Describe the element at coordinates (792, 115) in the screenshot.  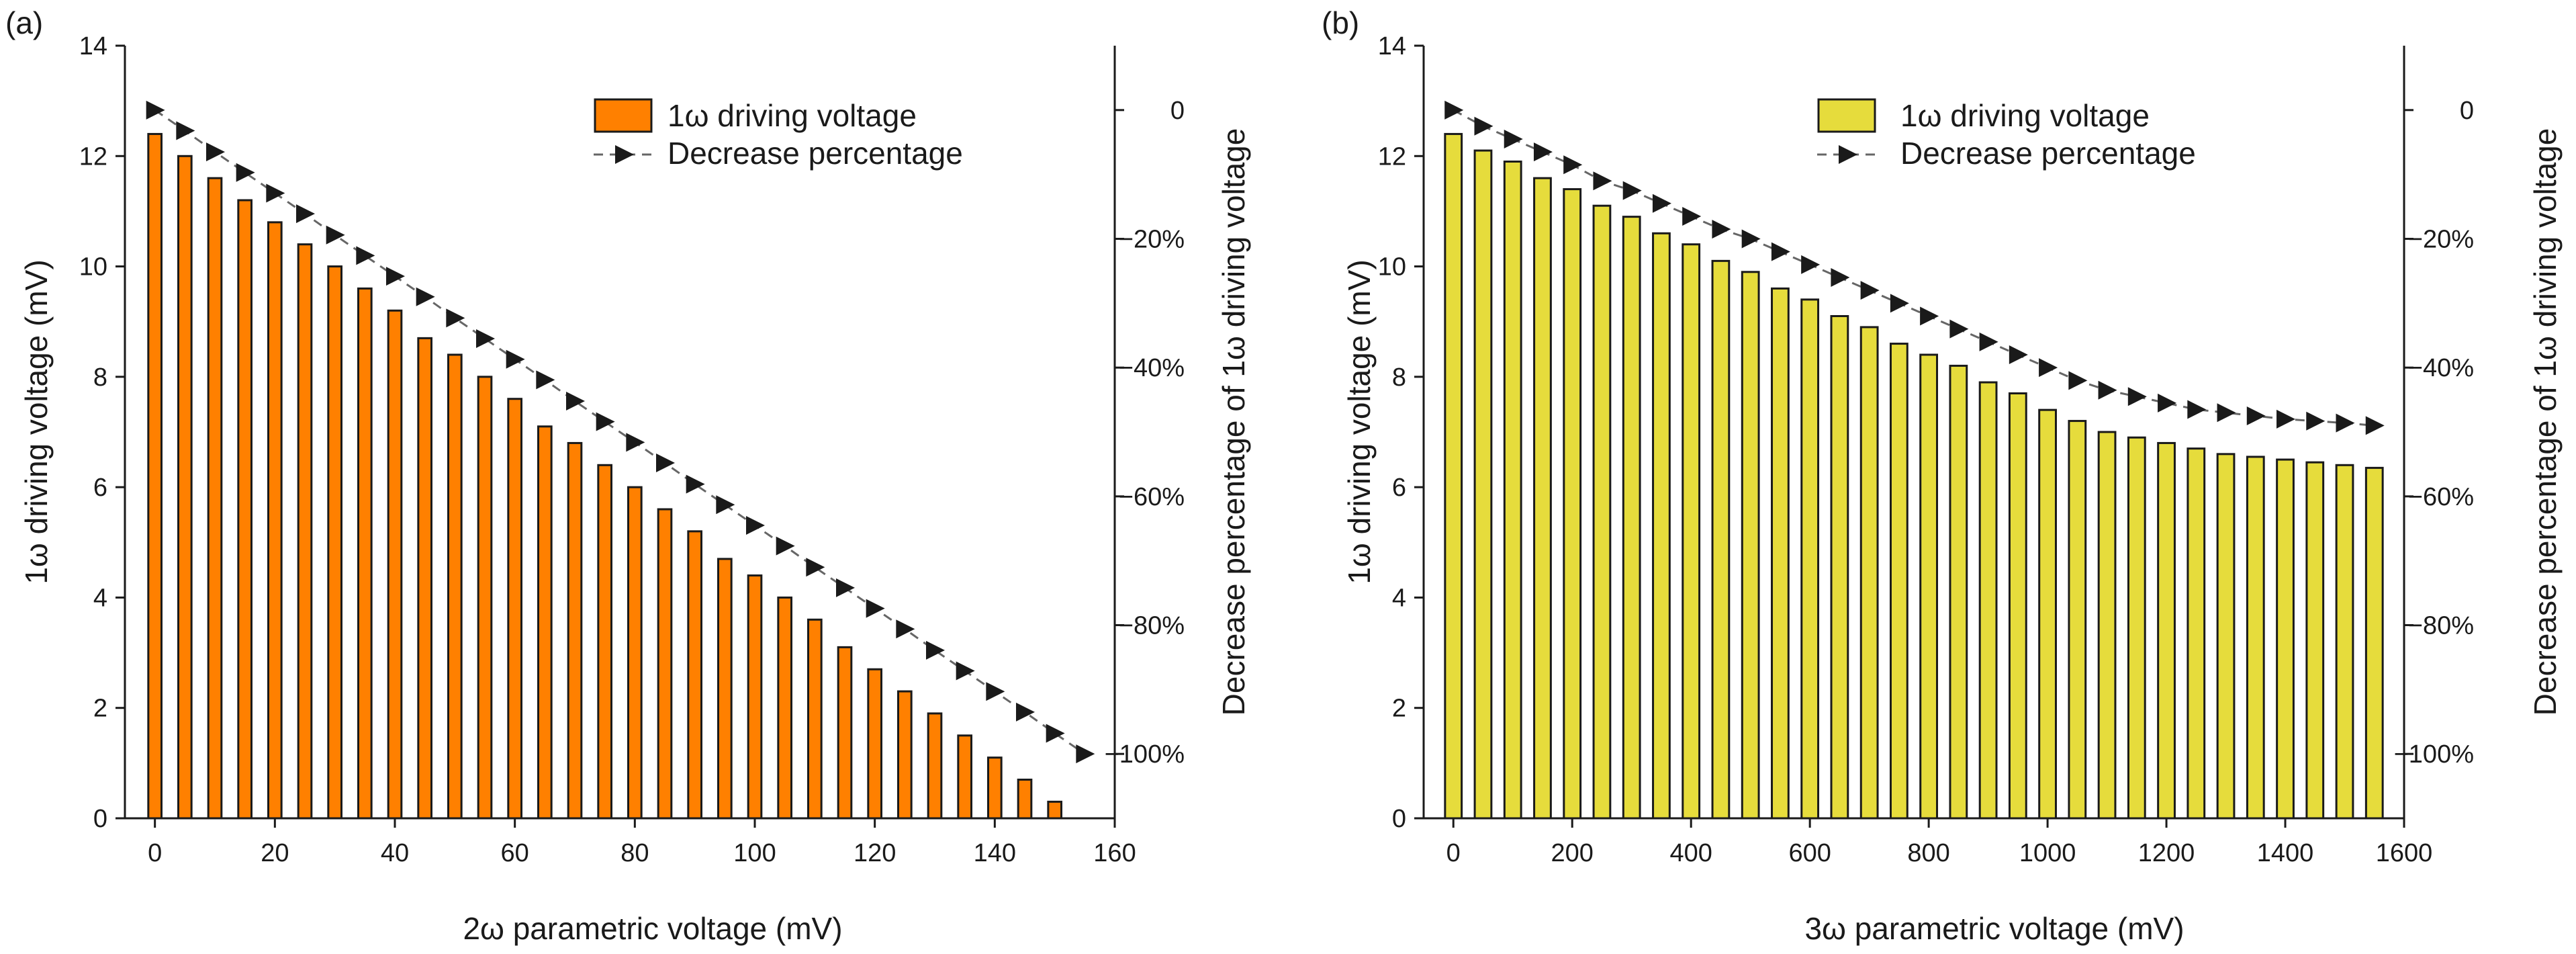
I see `legend-bar-label: 1ω driving voltage` at that location.